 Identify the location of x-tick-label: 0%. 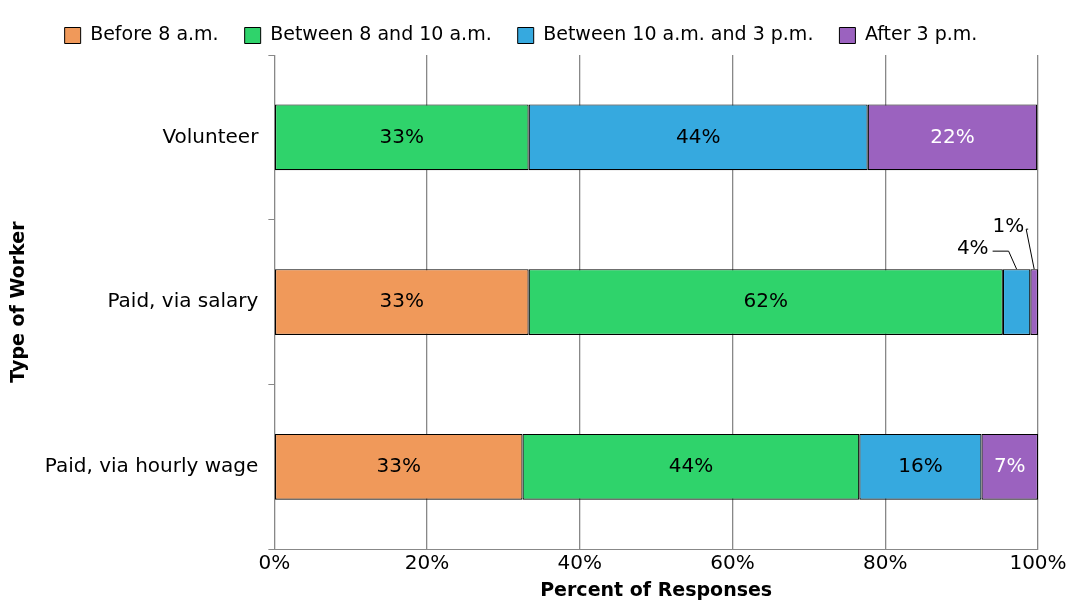
(274, 562).